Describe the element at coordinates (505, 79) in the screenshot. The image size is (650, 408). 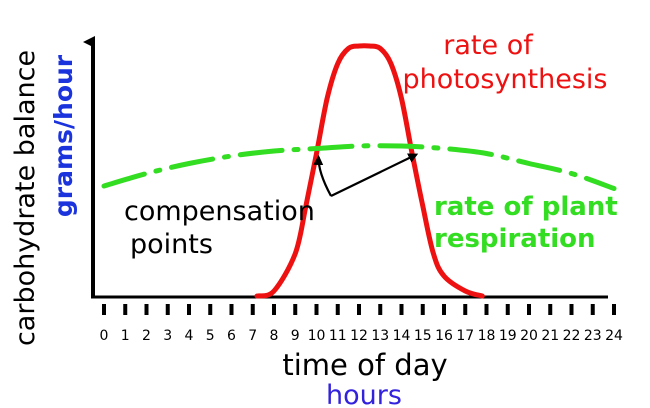
I see `photosynthesis-label-line2: photosynthesis` at that location.